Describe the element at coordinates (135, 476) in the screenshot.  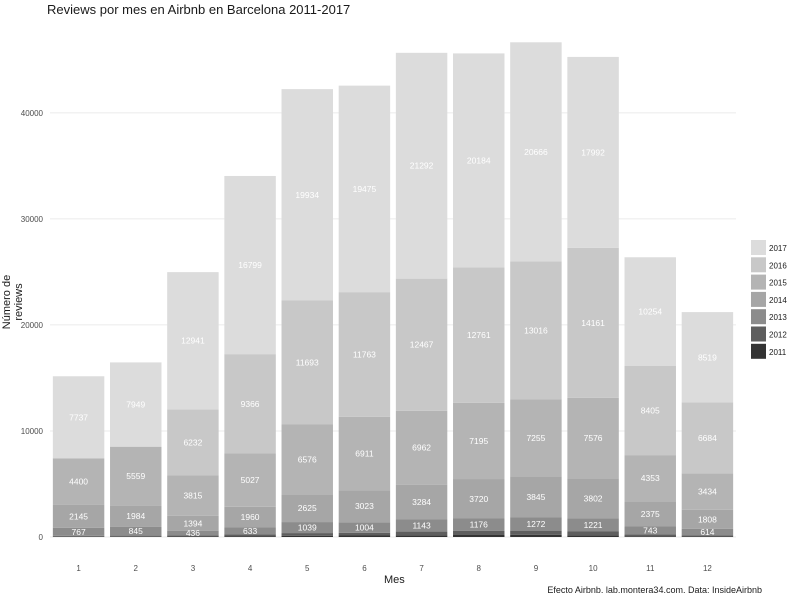
I see `bar-value-label: 5559` at that location.